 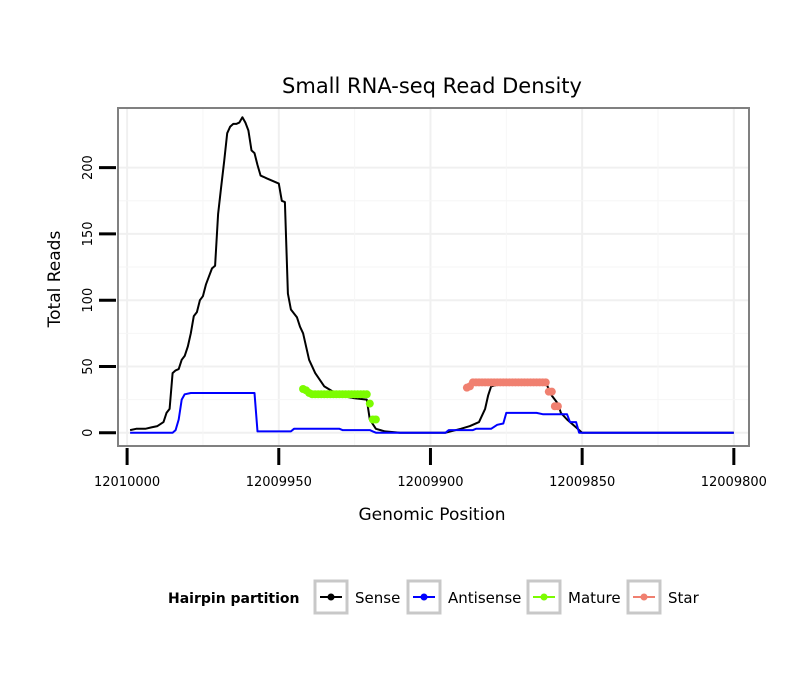 What do you see at coordinates (88, 167) in the screenshot?
I see `y-tick-label: 200` at bounding box center [88, 167].